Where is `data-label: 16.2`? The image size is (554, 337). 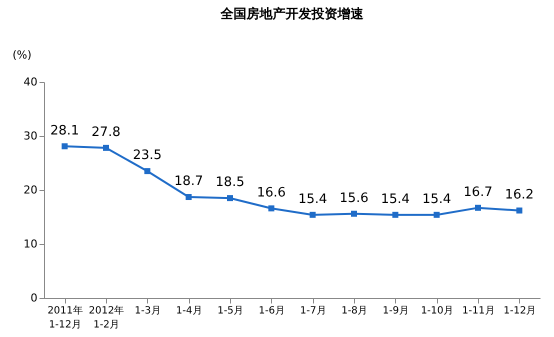
data-label: 16.2 is located at coordinates (519, 195).